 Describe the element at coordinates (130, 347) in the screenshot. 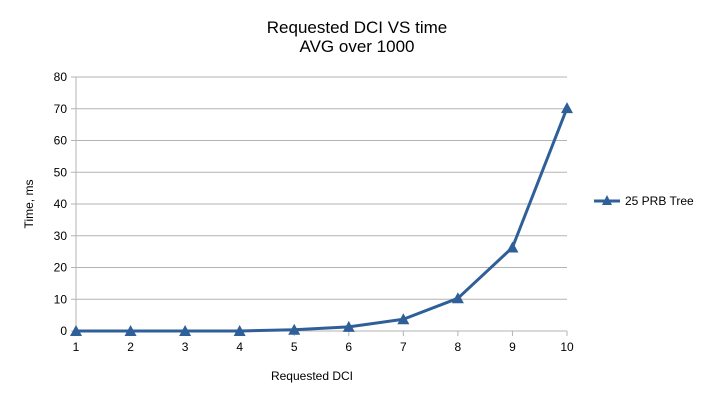

I see `x-tick-label: 2` at that location.